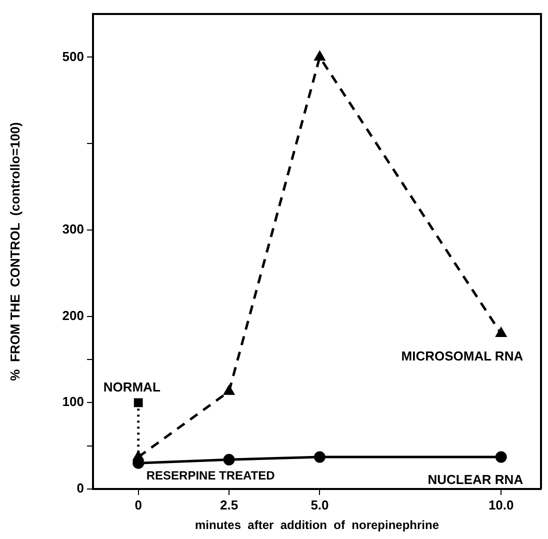 Image resolution: width=548 pixels, height=539 pixels. What do you see at coordinates (131, 387) in the screenshot?
I see `annotation: NORMAL` at bounding box center [131, 387].